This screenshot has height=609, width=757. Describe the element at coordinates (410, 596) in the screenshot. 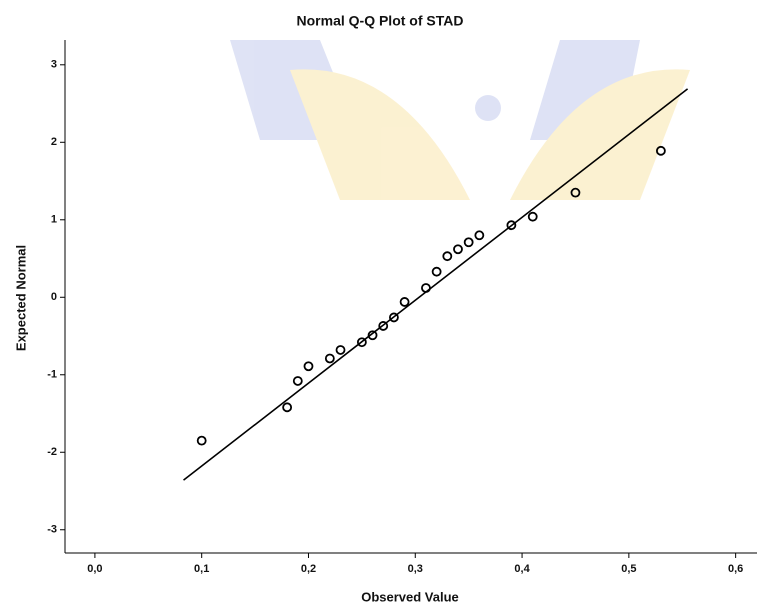

I see `x-axis-label: Observed Value` at that location.